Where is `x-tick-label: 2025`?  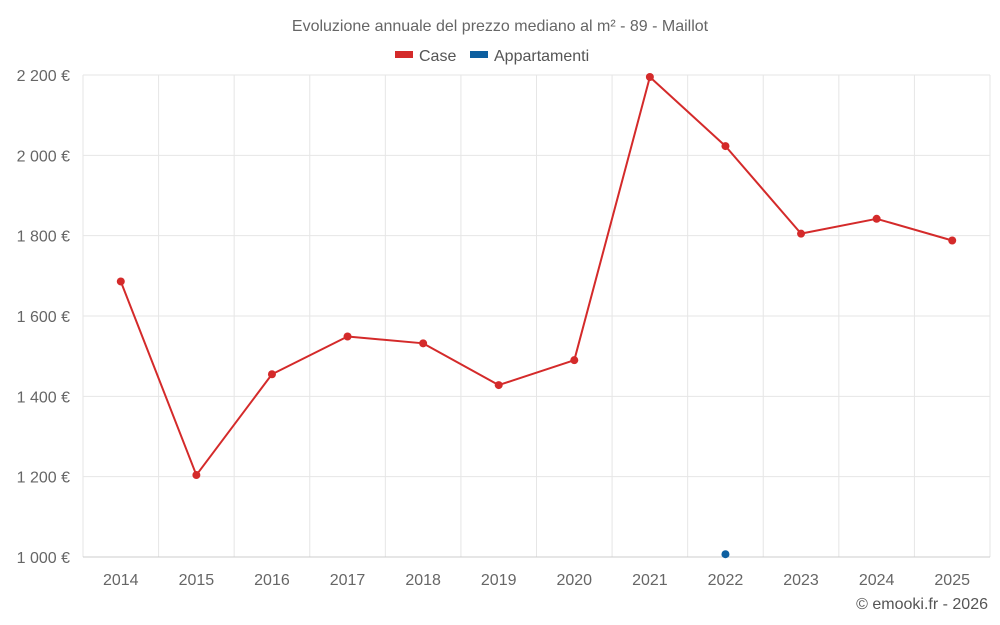 x-tick-label: 2025 is located at coordinates (952, 580).